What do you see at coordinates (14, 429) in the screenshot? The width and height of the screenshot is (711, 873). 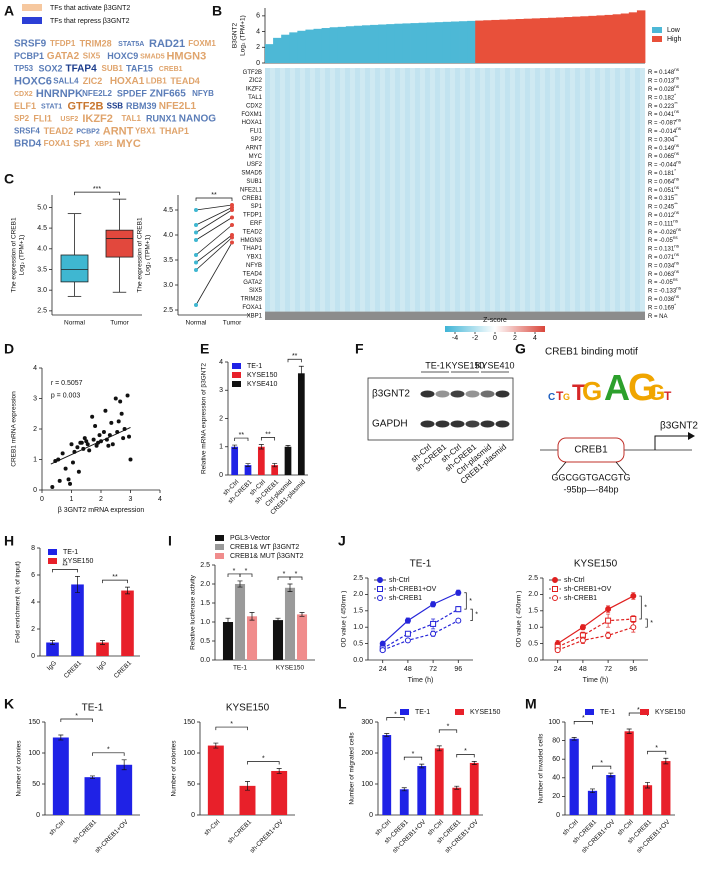 I see `y-axis-label: CREB1 mRNA expression` at bounding box center [14, 429].